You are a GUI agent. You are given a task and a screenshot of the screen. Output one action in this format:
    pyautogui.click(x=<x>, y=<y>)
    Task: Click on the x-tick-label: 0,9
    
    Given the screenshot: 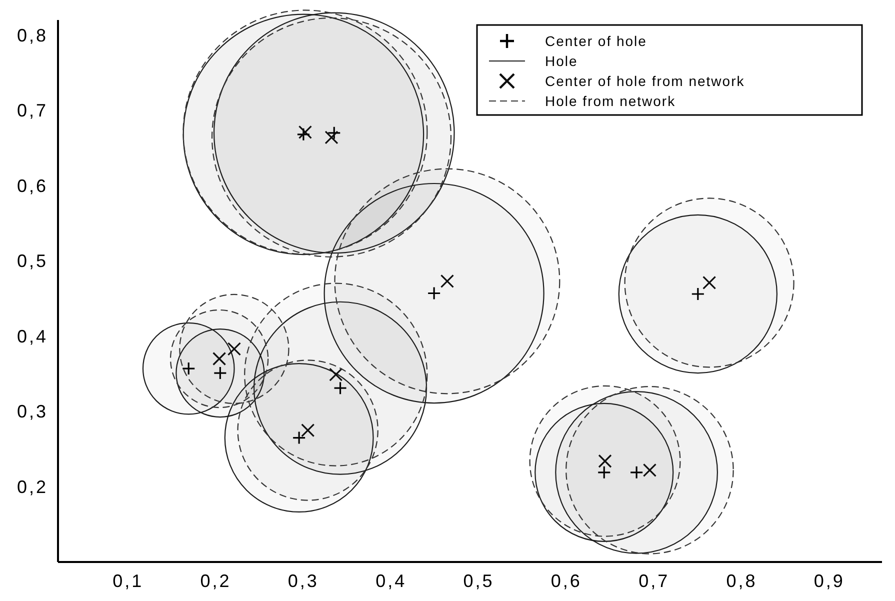 What is the action you would take?
    pyautogui.click(x=829, y=581)
    